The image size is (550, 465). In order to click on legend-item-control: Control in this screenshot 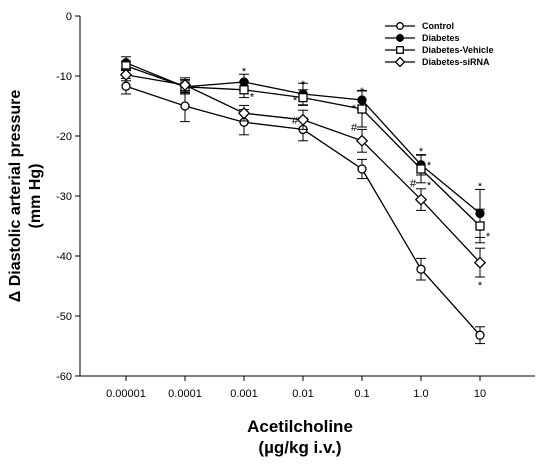, I will do `click(419, 26)`.